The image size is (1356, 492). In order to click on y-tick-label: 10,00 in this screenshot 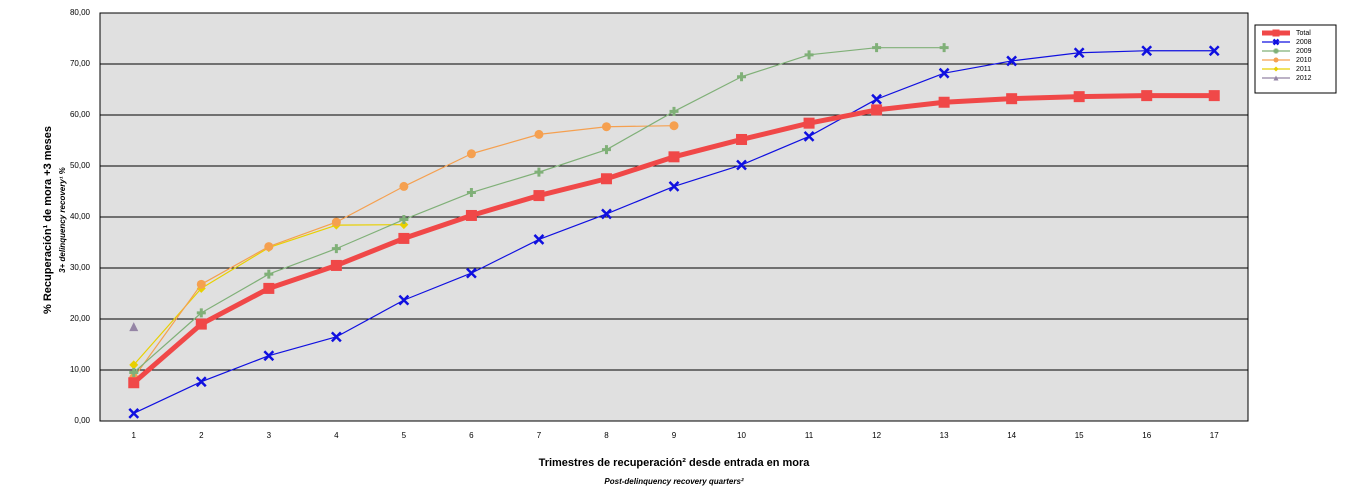, I will do `click(80, 369)`.